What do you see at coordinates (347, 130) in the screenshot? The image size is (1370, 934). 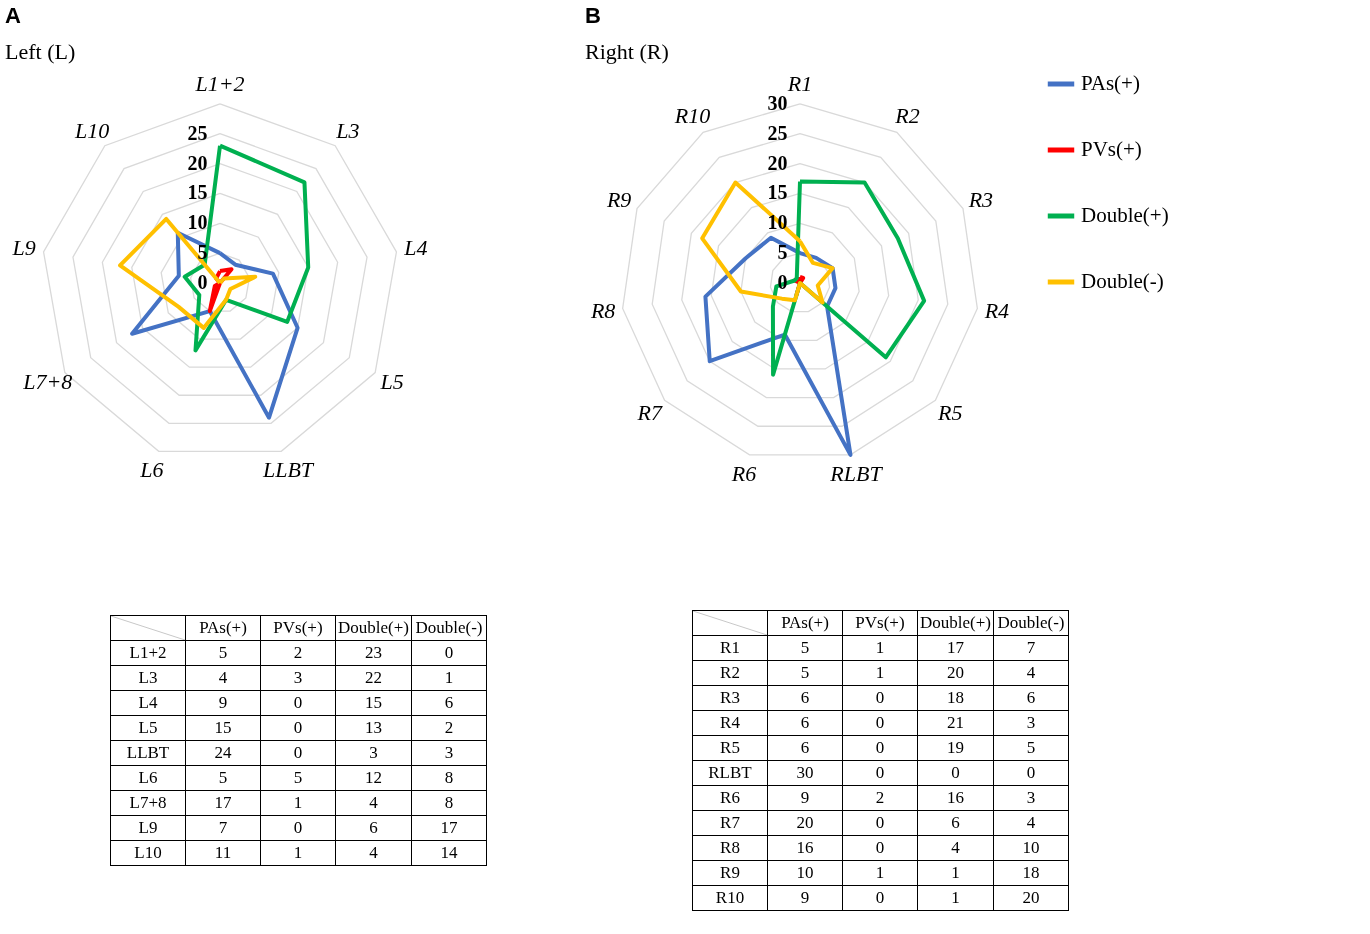 I see `spoke-label: L3` at bounding box center [347, 130].